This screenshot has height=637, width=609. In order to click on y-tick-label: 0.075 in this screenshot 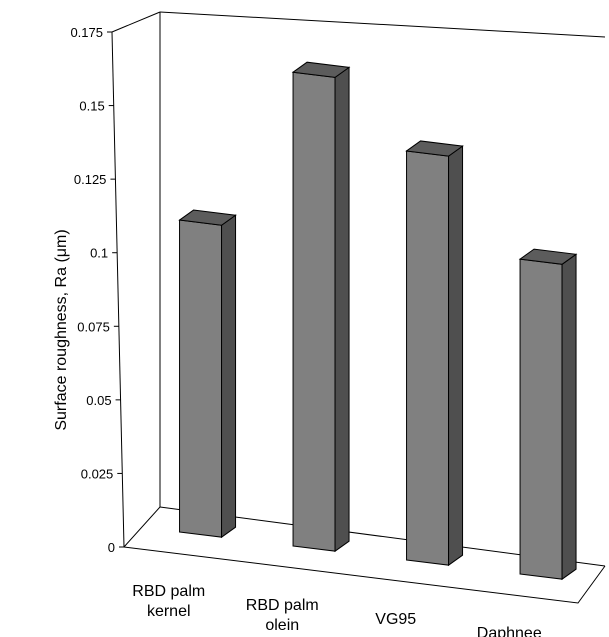, I will do `click(93, 326)`.